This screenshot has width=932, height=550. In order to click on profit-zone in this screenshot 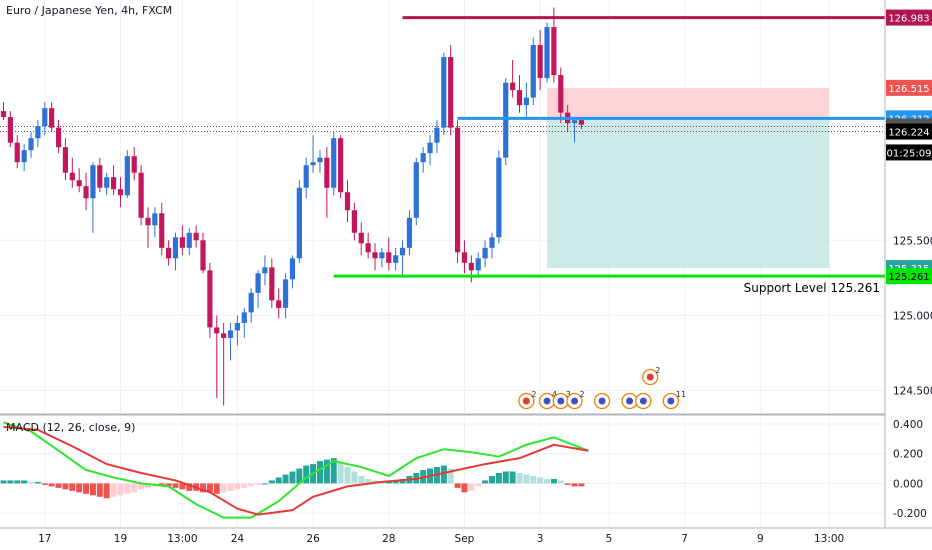, I will do `click(688, 193)`.